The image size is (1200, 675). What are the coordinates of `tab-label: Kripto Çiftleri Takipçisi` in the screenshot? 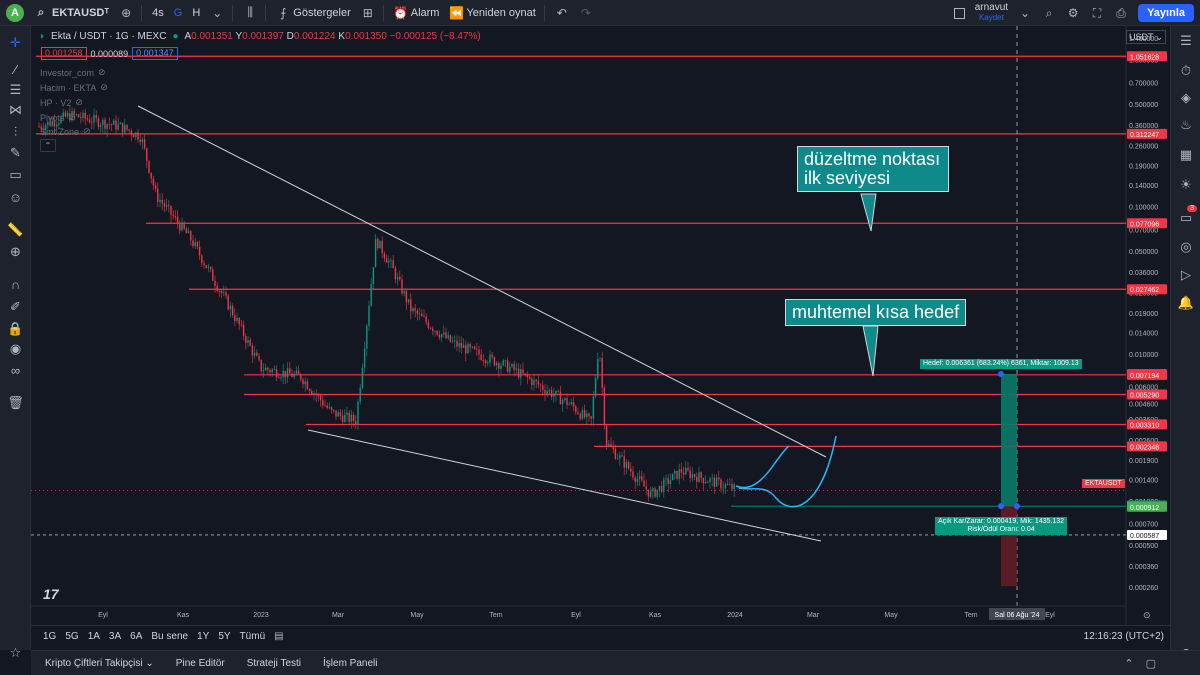 It's located at (94, 663).